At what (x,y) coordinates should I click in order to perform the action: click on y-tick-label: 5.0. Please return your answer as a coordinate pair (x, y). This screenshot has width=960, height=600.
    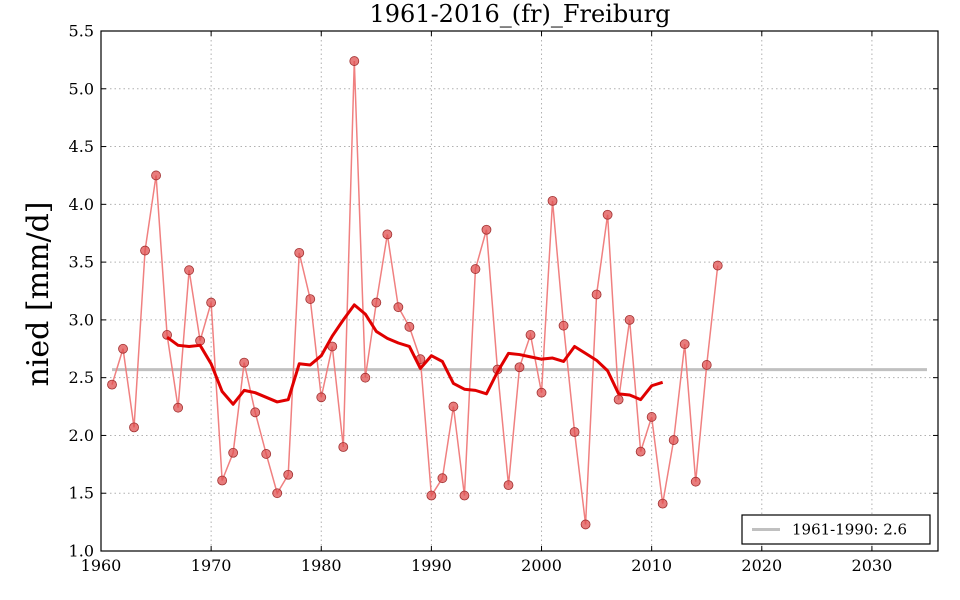
    Looking at the image, I should click on (81, 88).